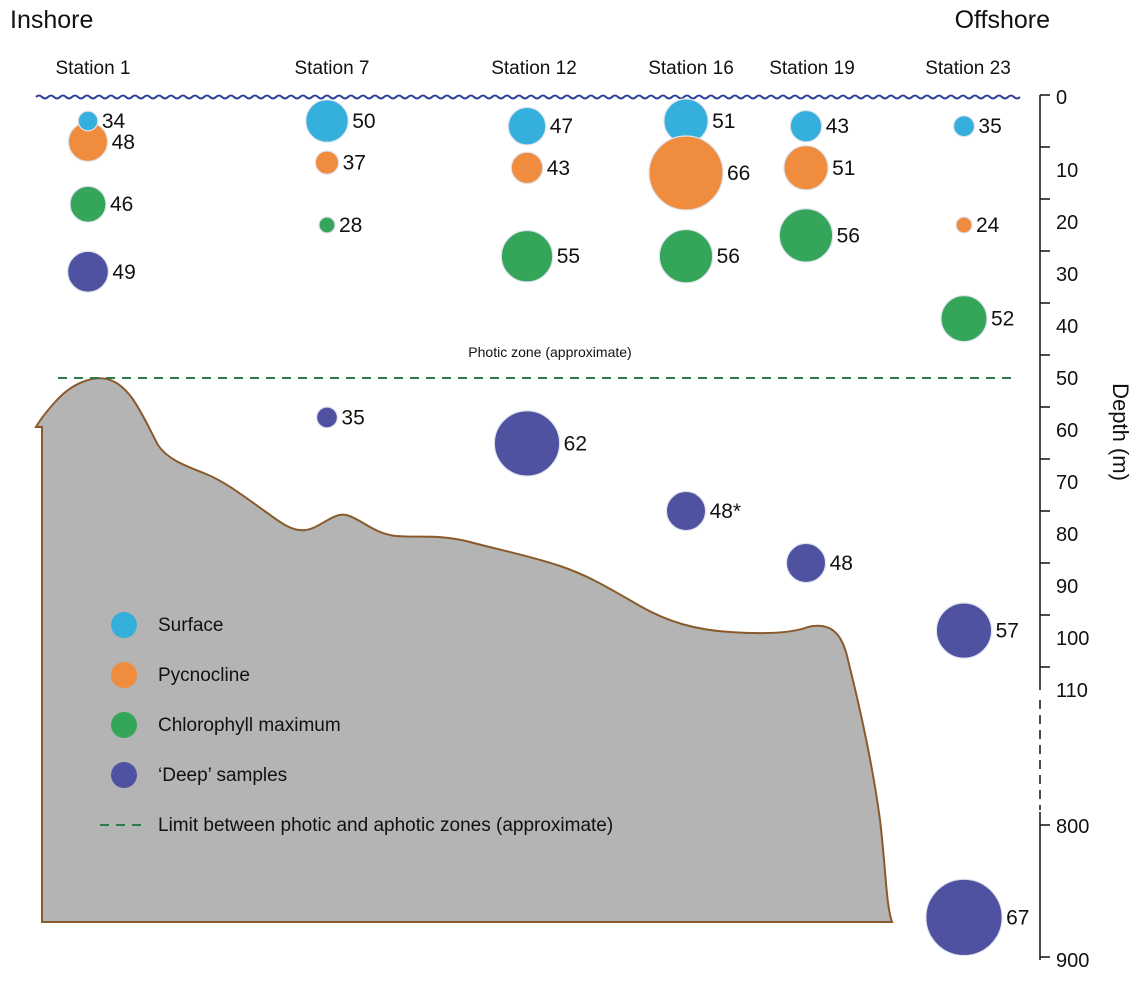 Image resolution: width=1140 pixels, height=988 pixels. What do you see at coordinates (123, 272) in the screenshot?
I see `bubble-value-label: 49` at bounding box center [123, 272].